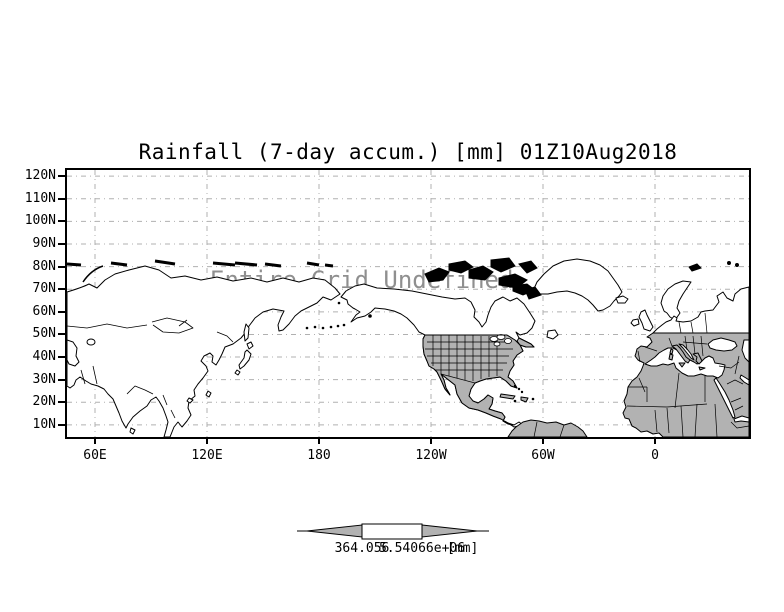 The height and width of the screenshot is (612, 784). What do you see at coordinates (207, 455) in the screenshot?
I see `x-axis-tick-label: 120E` at bounding box center [207, 455].